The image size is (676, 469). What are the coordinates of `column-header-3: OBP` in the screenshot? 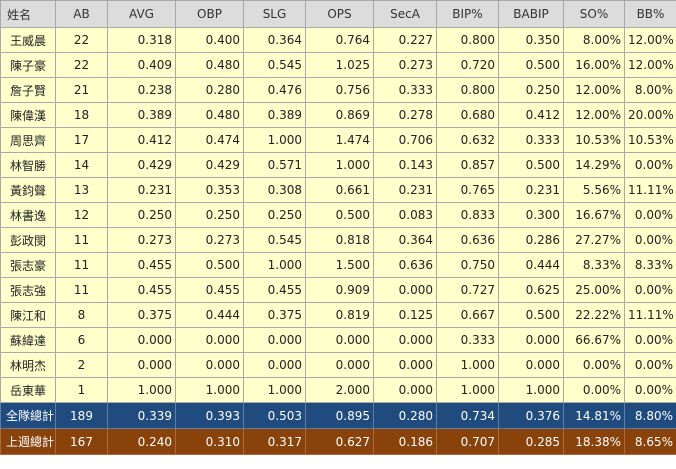 It's located at (209, 14).